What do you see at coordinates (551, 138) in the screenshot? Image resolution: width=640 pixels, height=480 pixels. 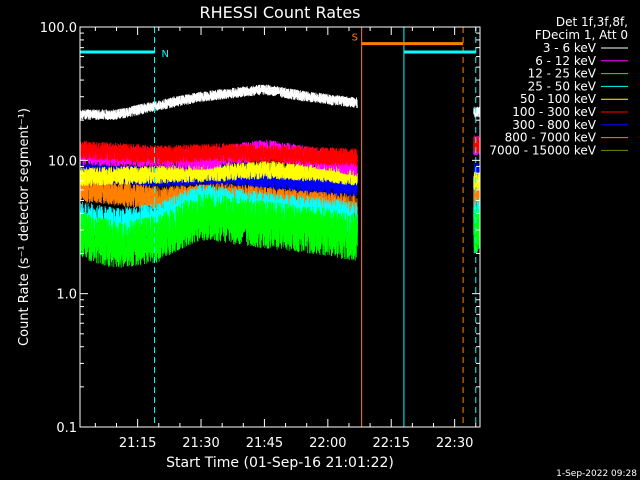 I see `legend-entry-label: 800 - 7000 keV` at bounding box center [551, 138].